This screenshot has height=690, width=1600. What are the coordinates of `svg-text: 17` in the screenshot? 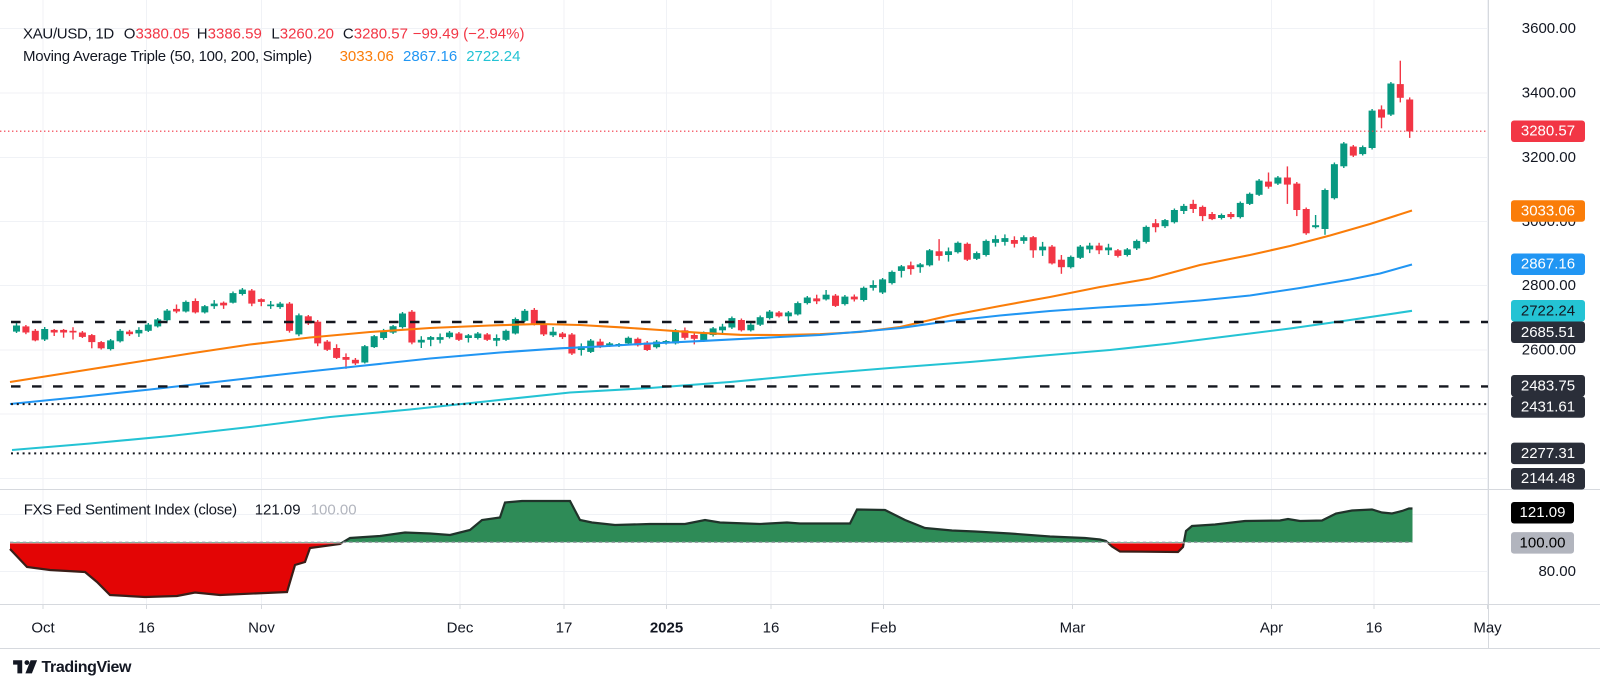 It's located at (564, 628).